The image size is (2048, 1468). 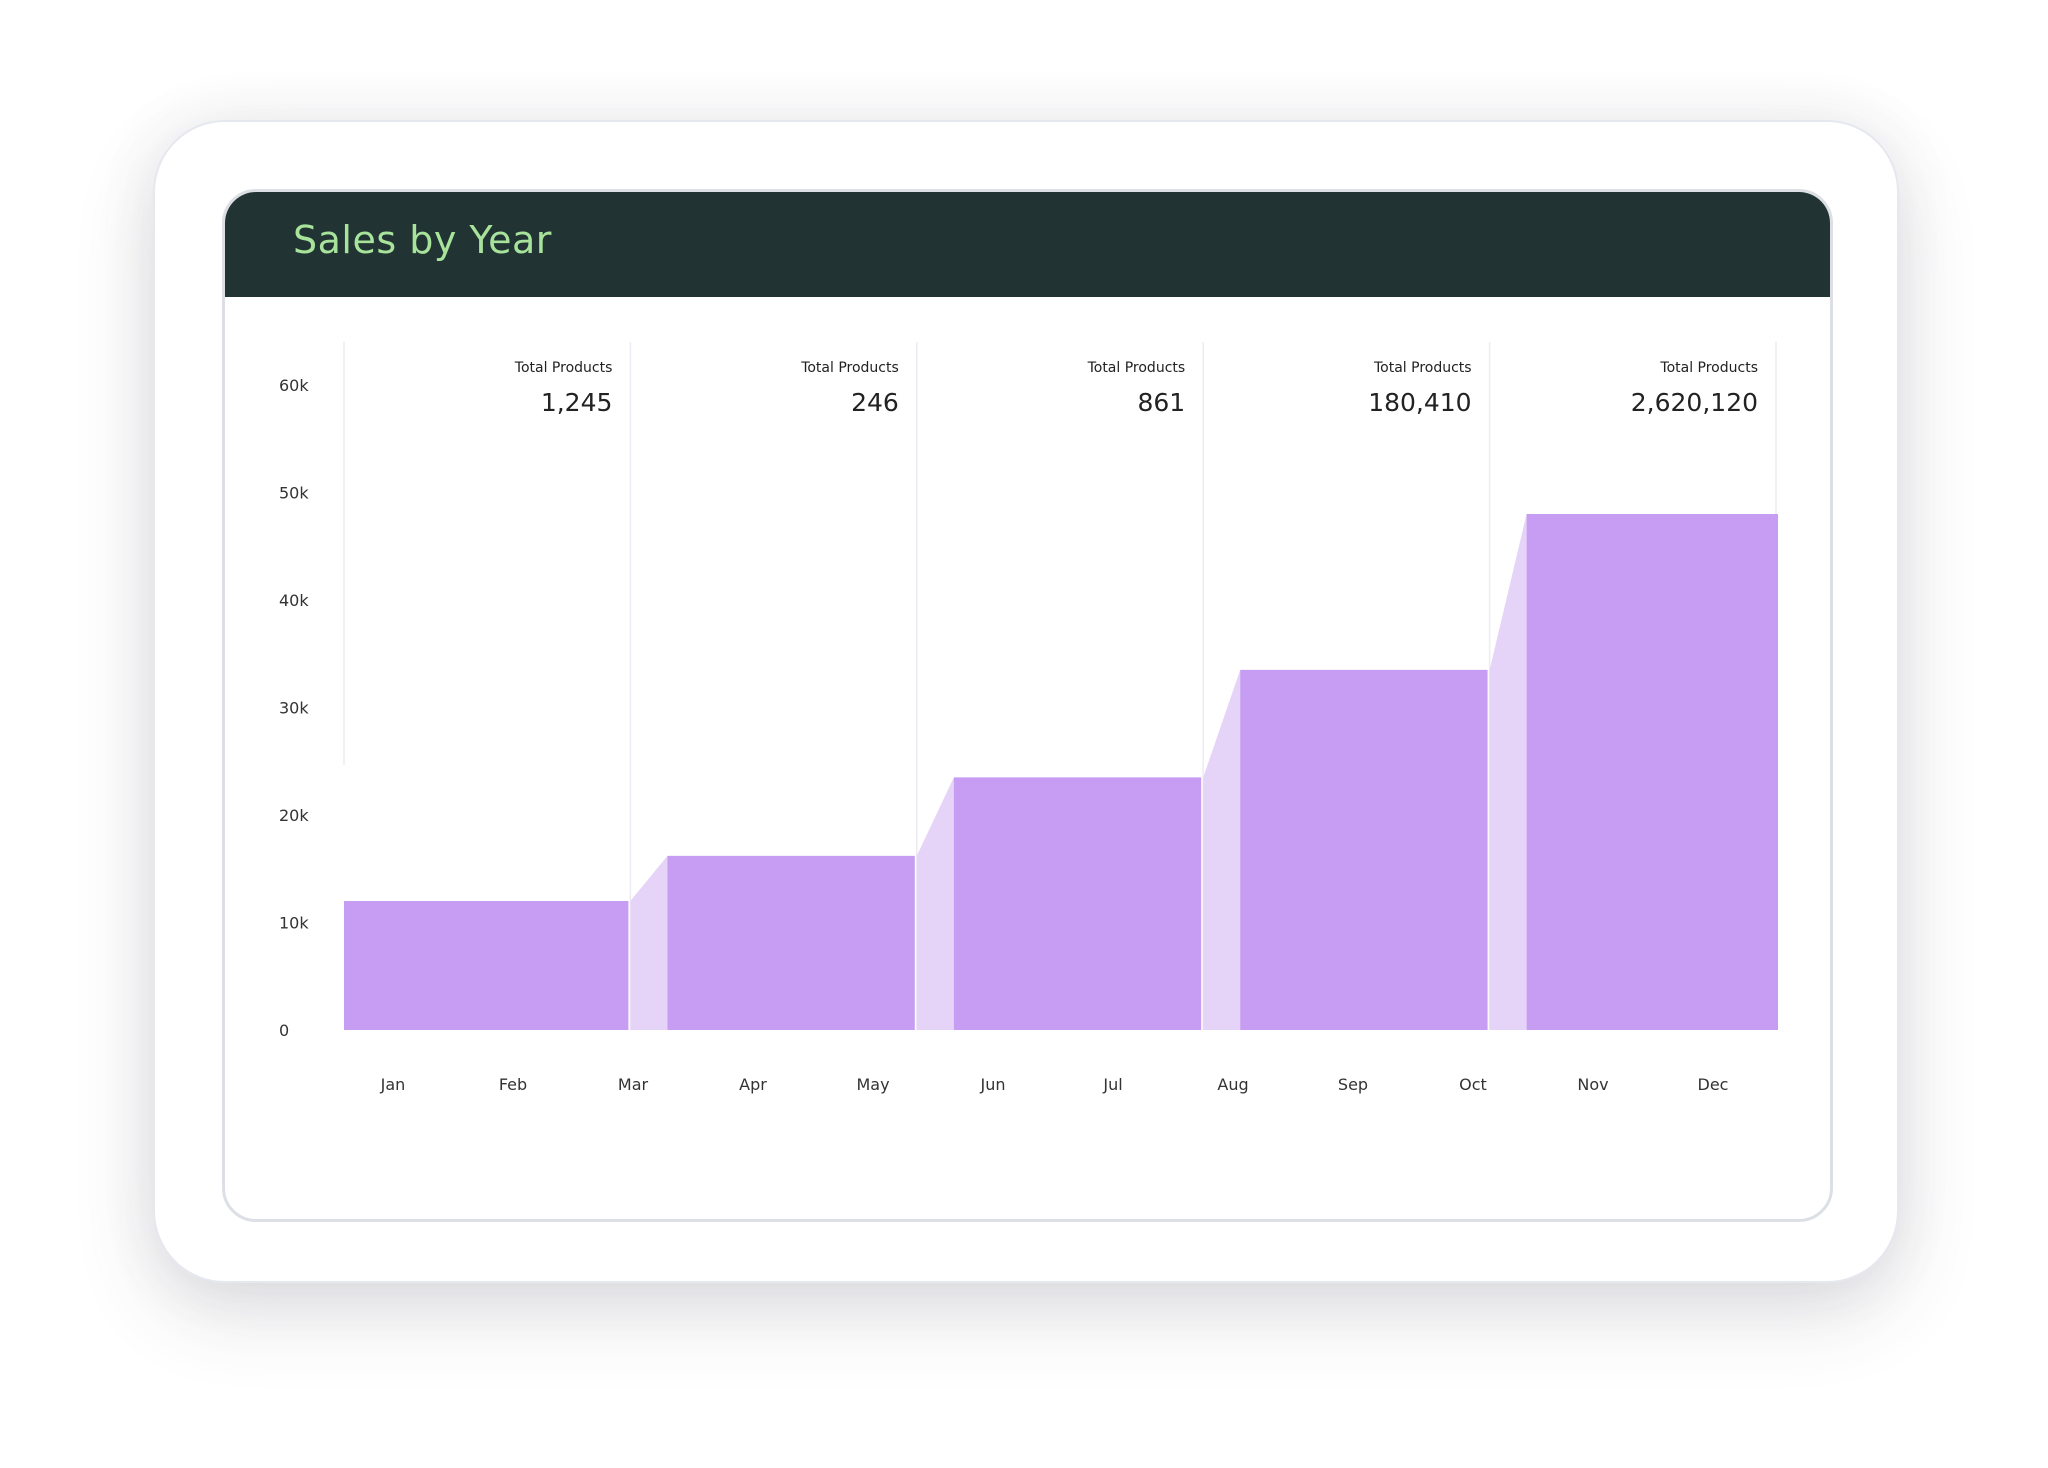 What do you see at coordinates (753, 1084) in the screenshot?
I see `x-tick-label: Apr` at bounding box center [753, 1084].